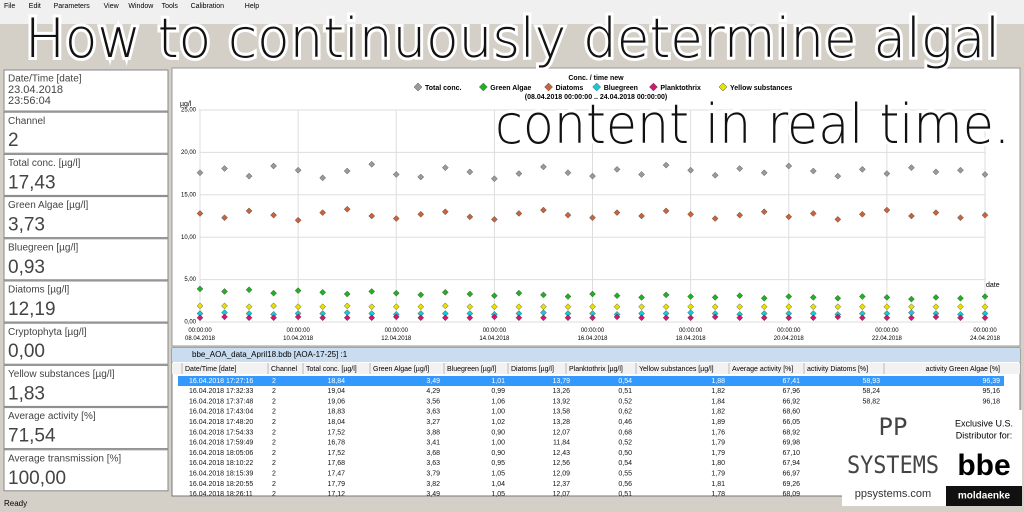 The width and height of the screenshot is (1024, 512). What do you see at coordinates (993, 285) in the screenshot?
I see `x-axis-label: date` at bounding box center [993, 285].